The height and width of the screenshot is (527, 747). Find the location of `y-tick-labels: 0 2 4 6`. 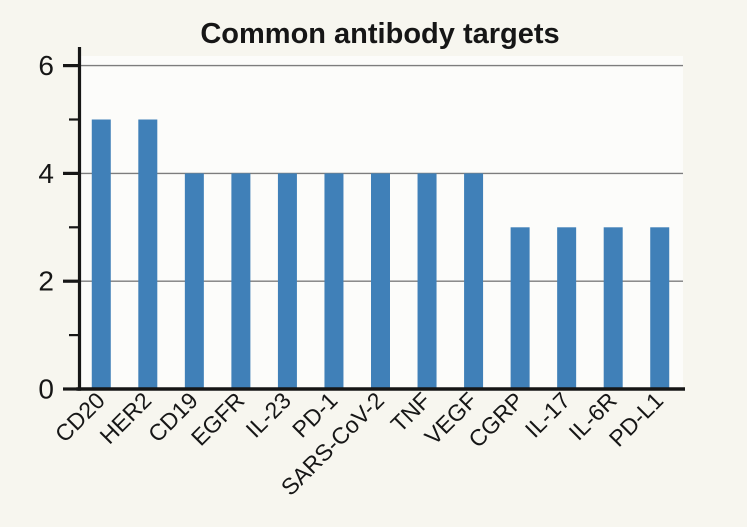

y-tick-labels: 0 2 4 6 is located at coordinates (46, 227).